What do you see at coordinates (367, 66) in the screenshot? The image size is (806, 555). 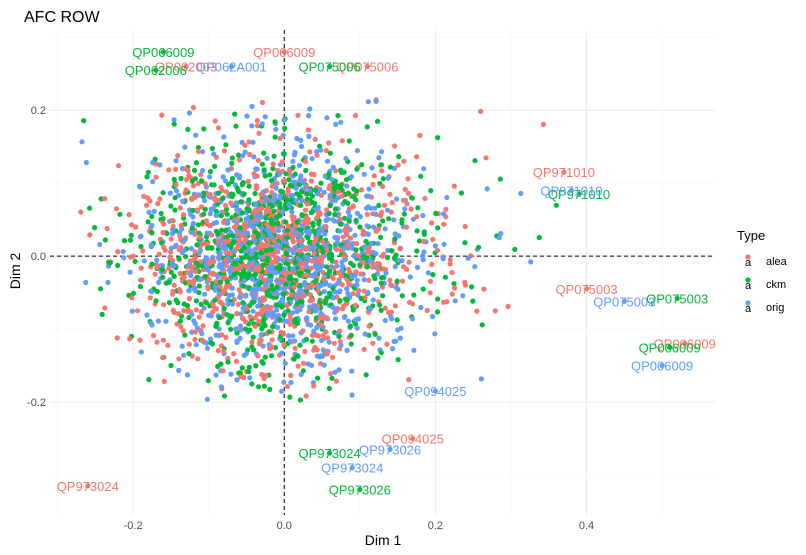 I see `point-label-alea: QP075006` at bounding box center [367, 66].